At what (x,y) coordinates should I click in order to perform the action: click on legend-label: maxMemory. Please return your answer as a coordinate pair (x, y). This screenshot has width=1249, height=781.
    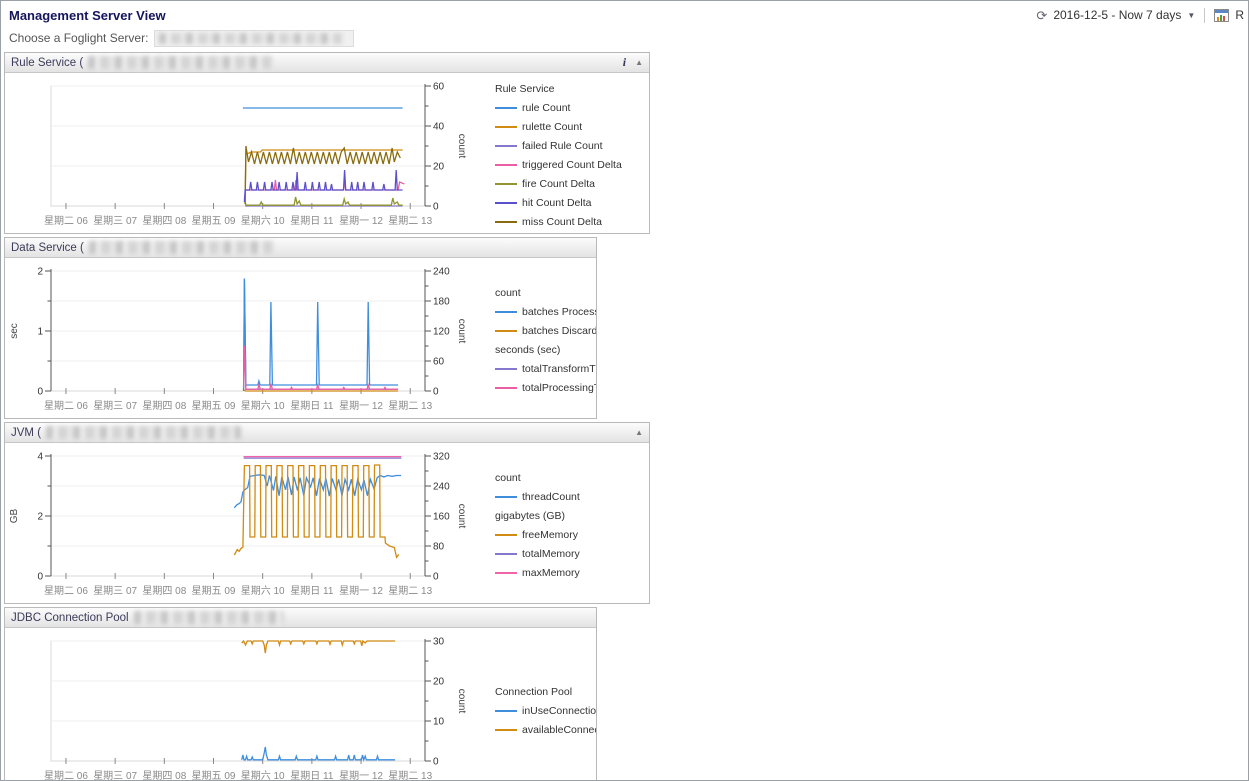
    Looking at the image, I should click on (551, 573).